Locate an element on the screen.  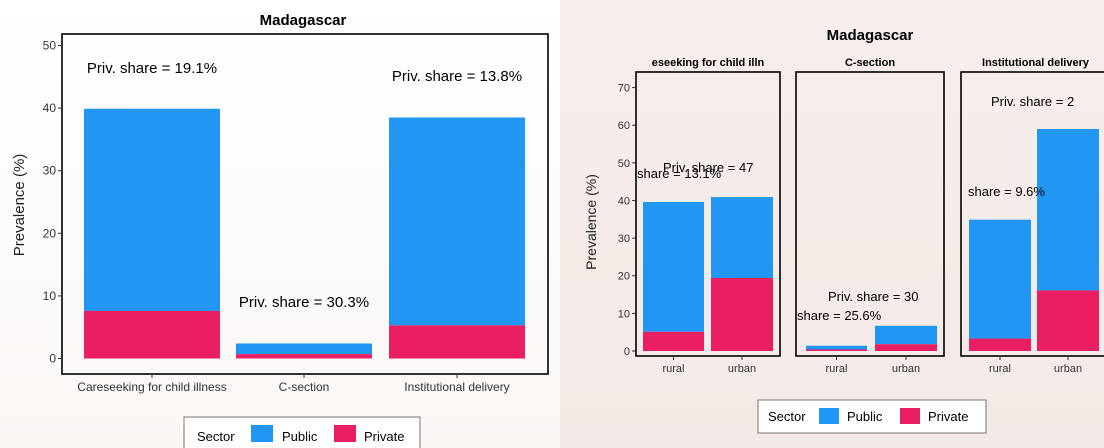
right-legend-label-private: Private is located at coordinates (948, 416).